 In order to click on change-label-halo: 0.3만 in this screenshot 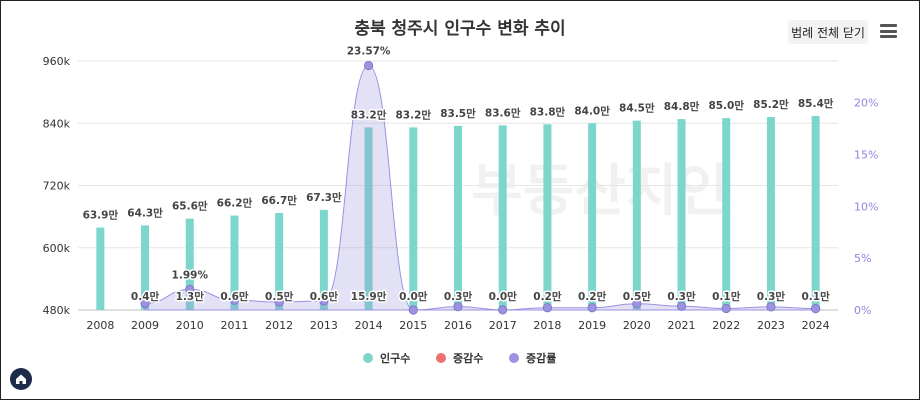, I will do `click(681, 296)`.